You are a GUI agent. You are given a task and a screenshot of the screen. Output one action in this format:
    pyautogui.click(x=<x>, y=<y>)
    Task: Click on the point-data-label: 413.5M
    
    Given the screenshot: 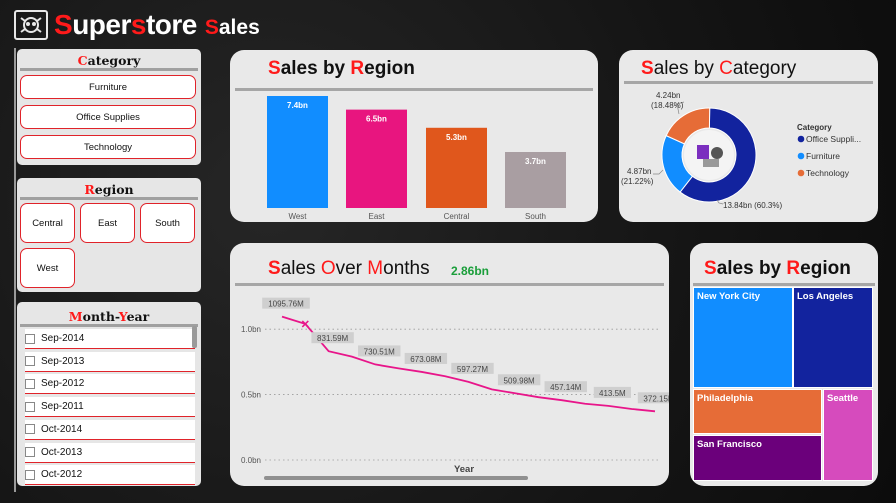 What is the action you would take?
    pyautogui.click(x=612, y=393)
    